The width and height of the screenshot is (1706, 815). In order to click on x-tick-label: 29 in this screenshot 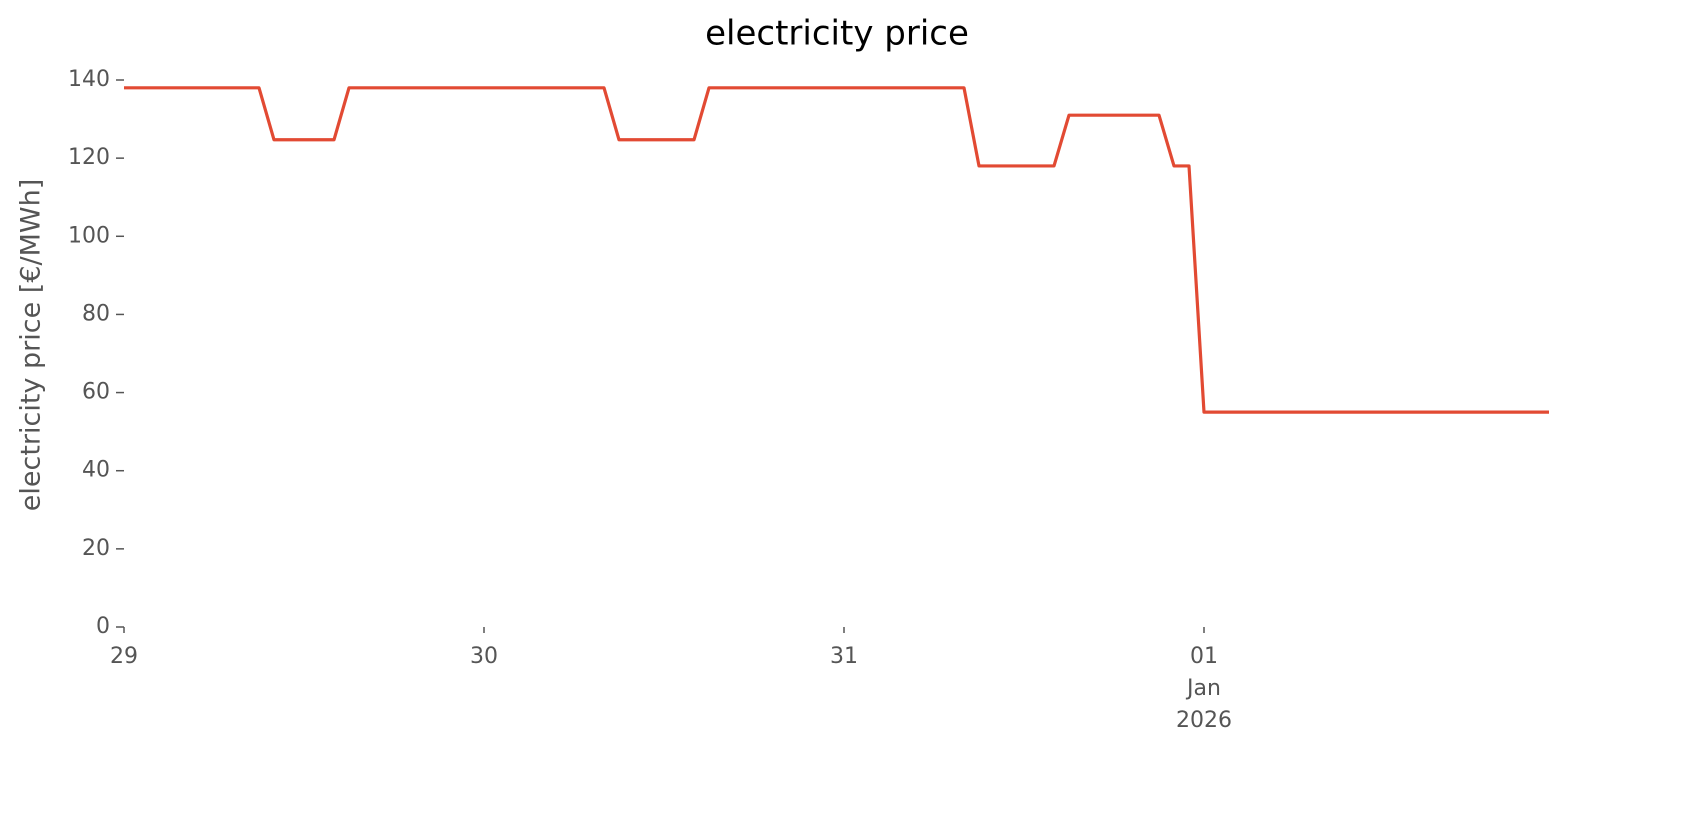, I will do `click(124, 656)`.